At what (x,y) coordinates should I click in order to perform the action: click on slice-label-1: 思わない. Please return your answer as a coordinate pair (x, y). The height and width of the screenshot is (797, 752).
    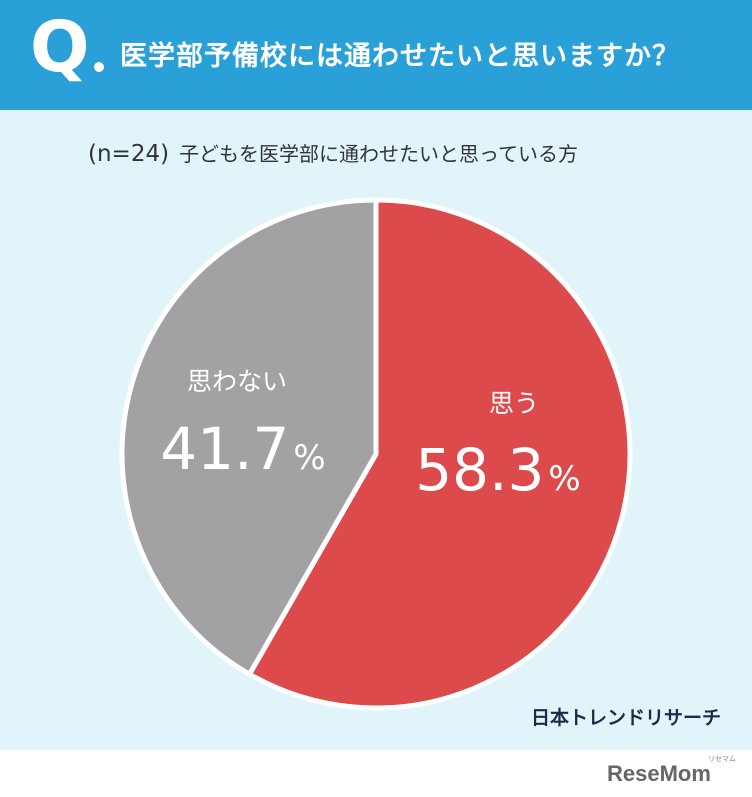
    Looking at the image, I should click on (237, 381).